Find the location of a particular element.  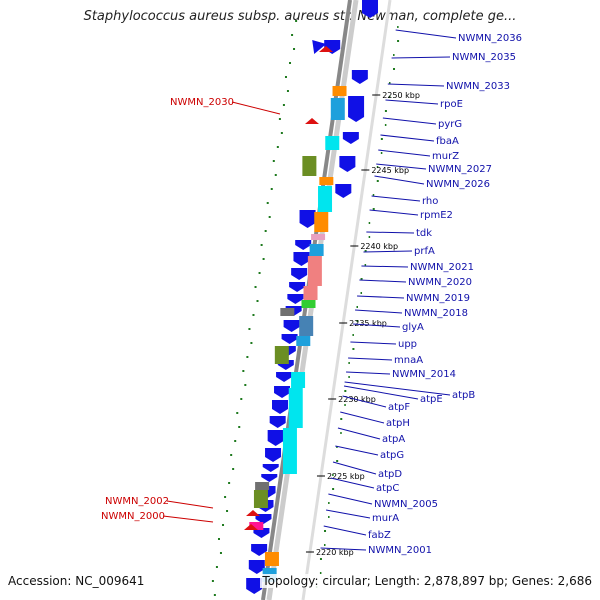

gene-label-nwmn-2000: NWMN_2000 is located at coordinates (133, 516).